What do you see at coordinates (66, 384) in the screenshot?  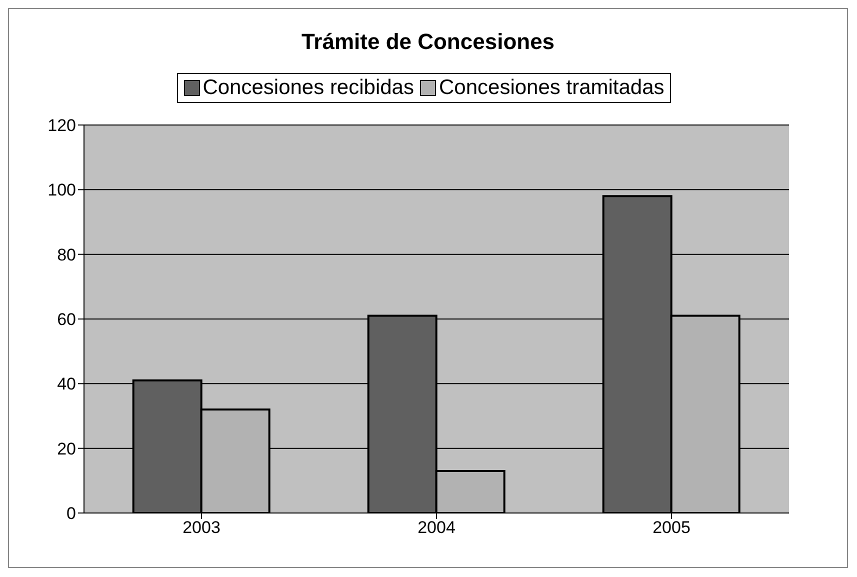 I see `y-tick-label: 40` at bounding box center [66, 384].